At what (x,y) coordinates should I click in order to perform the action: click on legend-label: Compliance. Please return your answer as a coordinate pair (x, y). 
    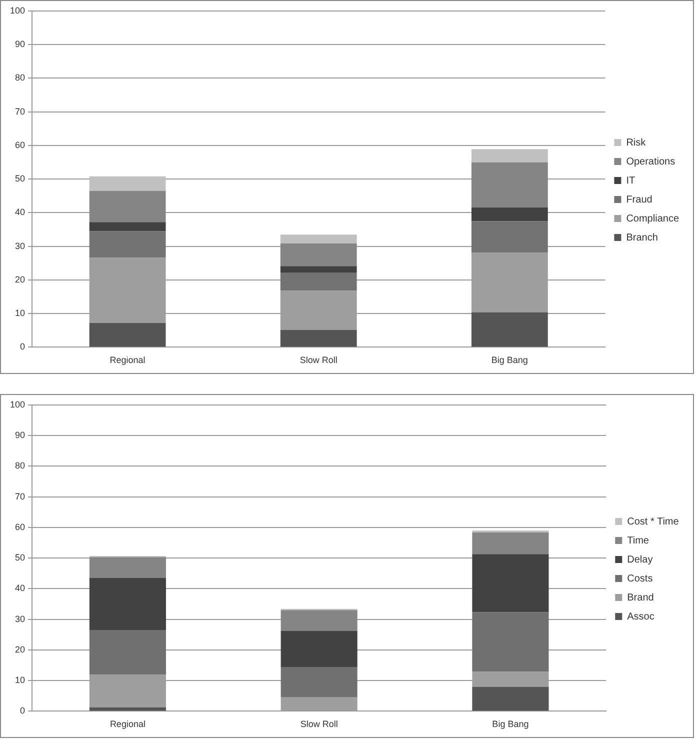
    Looking at the image, I should click on (653, 218).